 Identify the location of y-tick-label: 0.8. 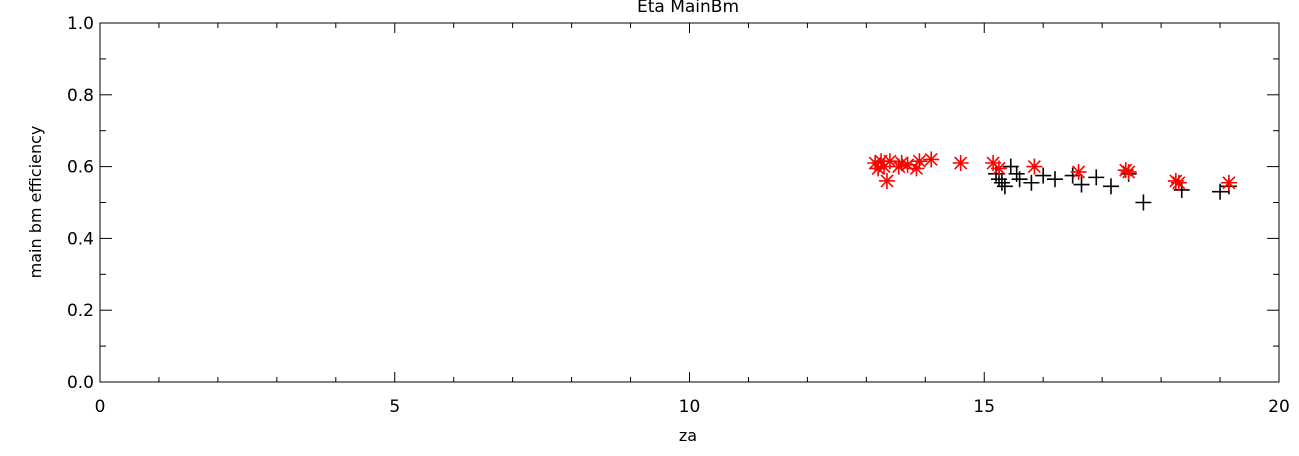
(80, 96).